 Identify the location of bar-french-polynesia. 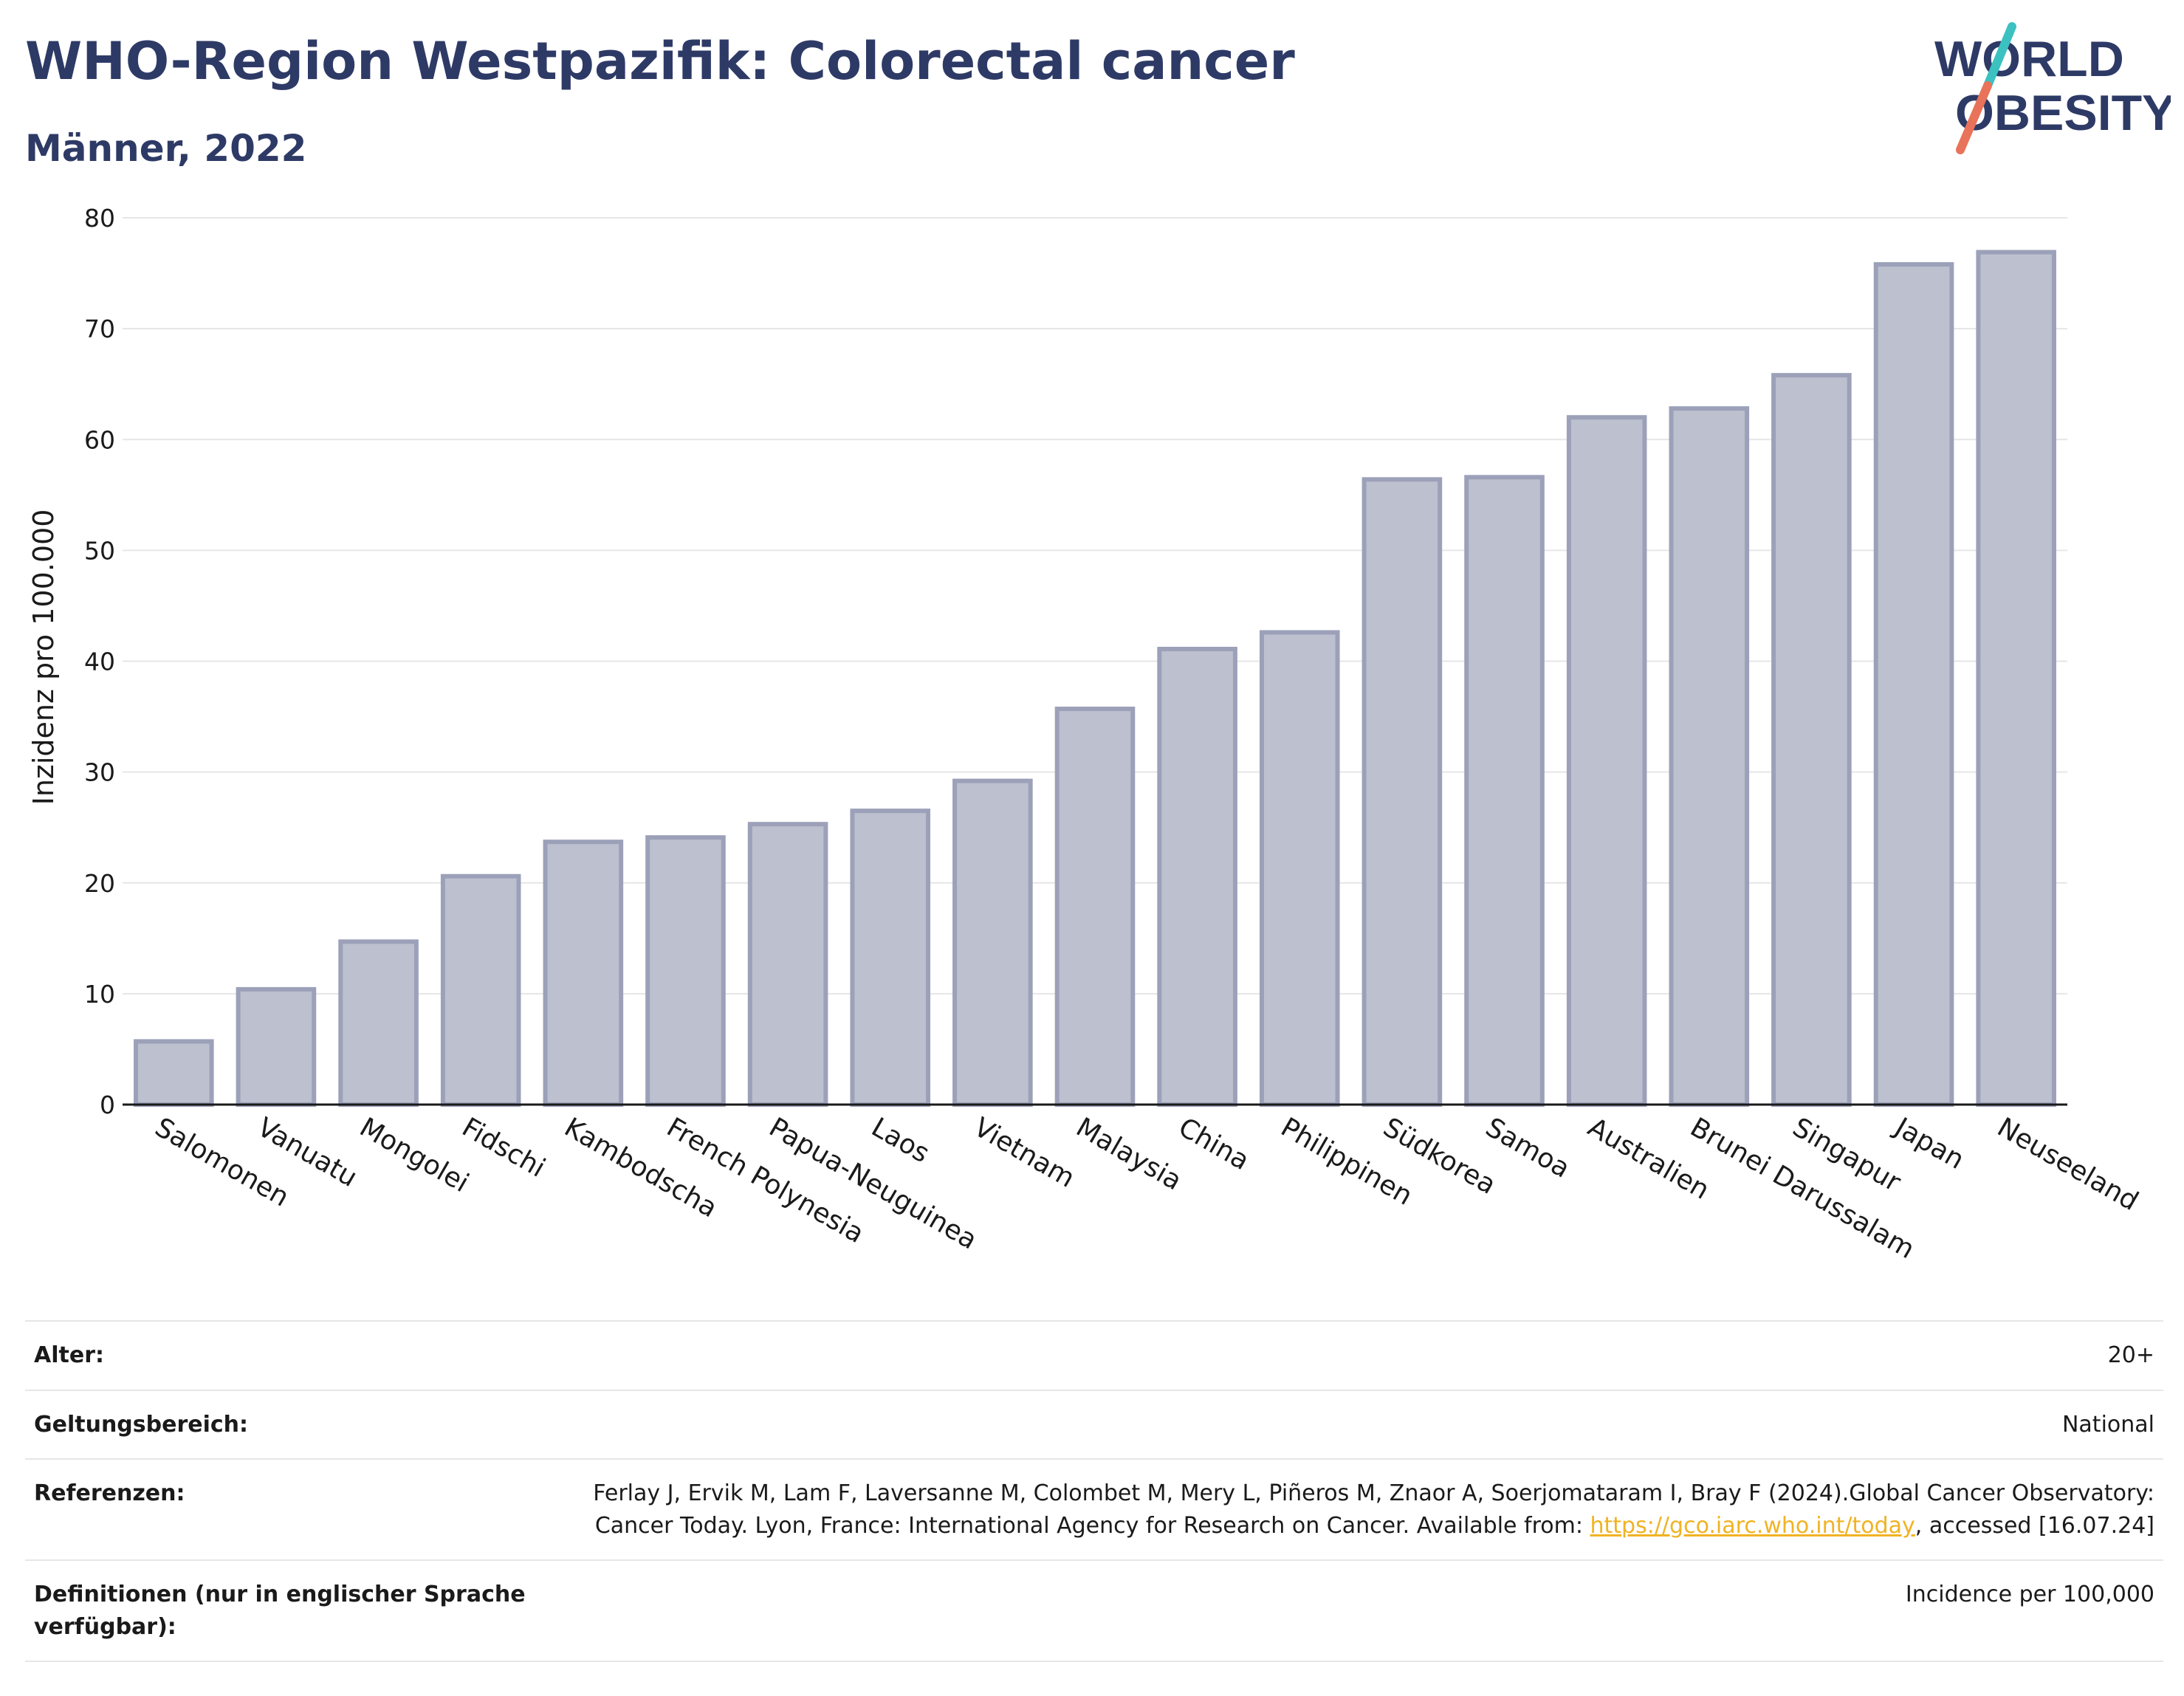
(686, 971).